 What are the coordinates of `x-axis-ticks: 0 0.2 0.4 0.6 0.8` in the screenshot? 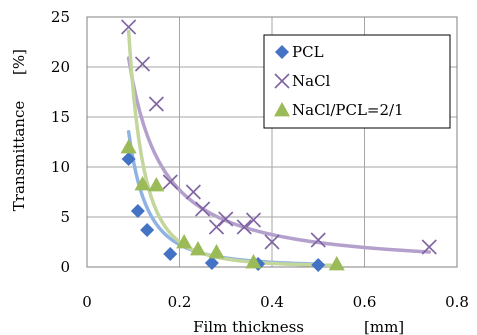 It's located at (275, 302).